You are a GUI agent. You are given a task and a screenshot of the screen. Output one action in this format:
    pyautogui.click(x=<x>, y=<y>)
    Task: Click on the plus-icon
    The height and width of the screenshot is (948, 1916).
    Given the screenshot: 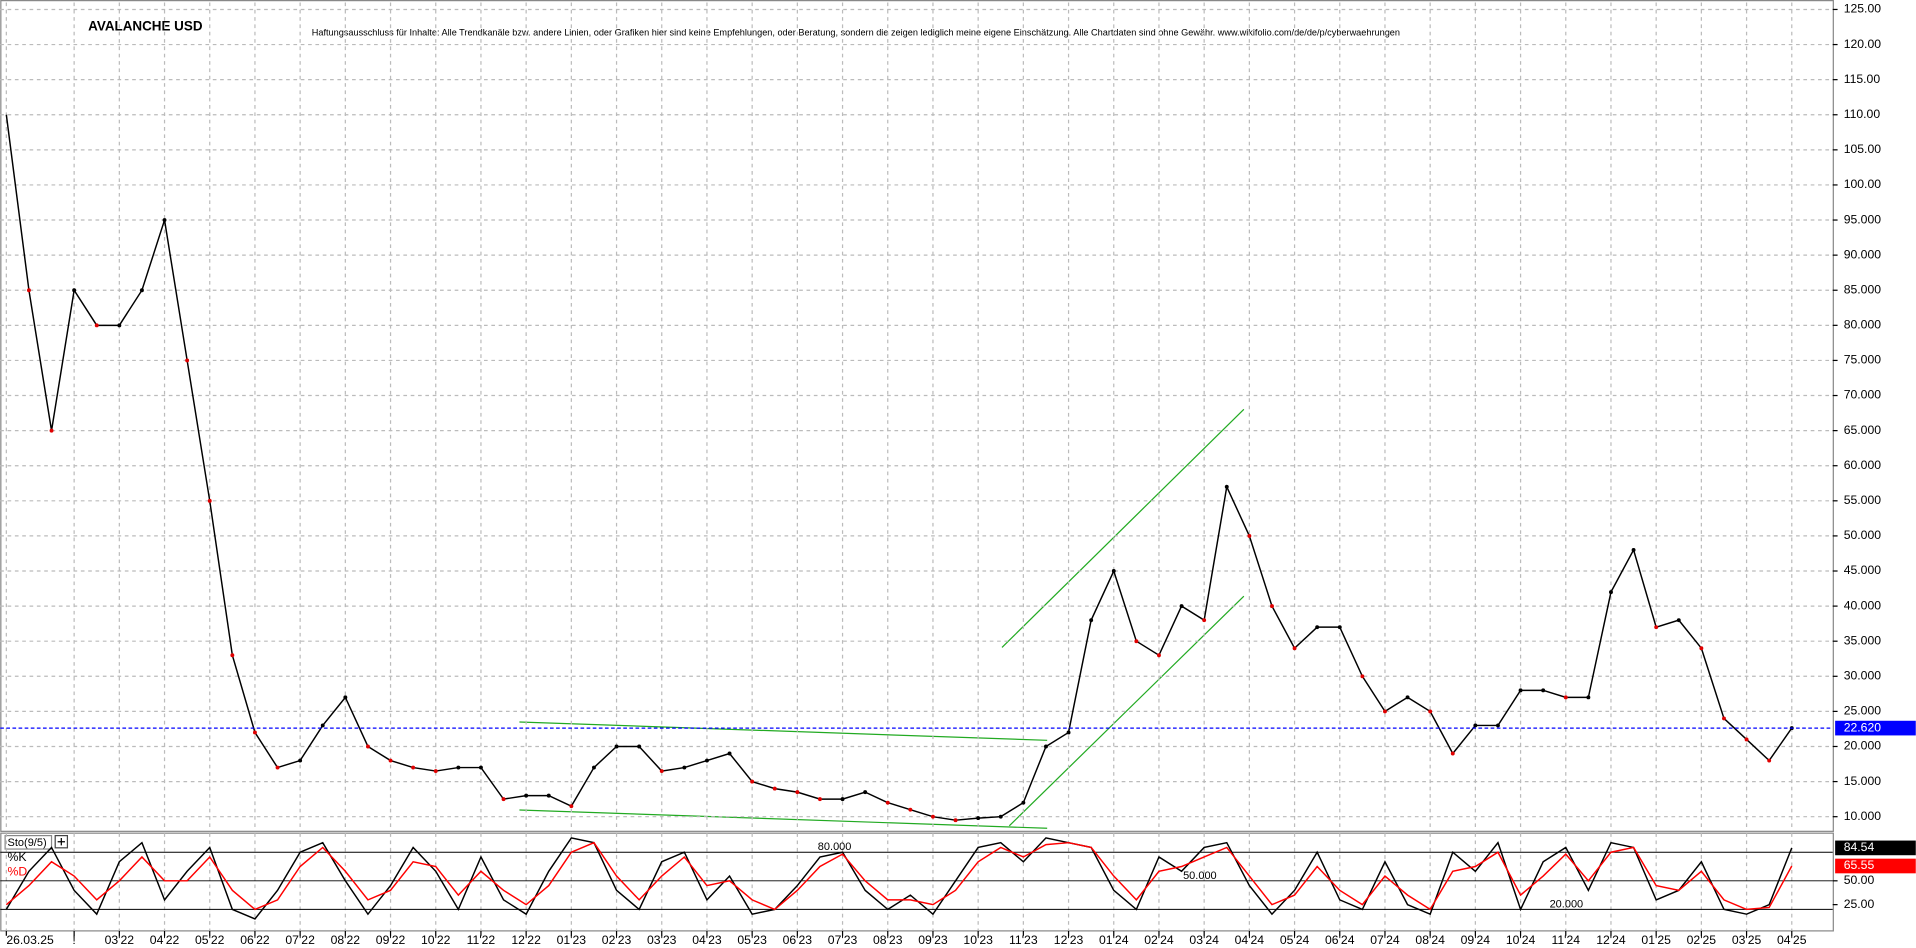 What is the action you would take?
    pyautogui.click(x=61, y=842)
    